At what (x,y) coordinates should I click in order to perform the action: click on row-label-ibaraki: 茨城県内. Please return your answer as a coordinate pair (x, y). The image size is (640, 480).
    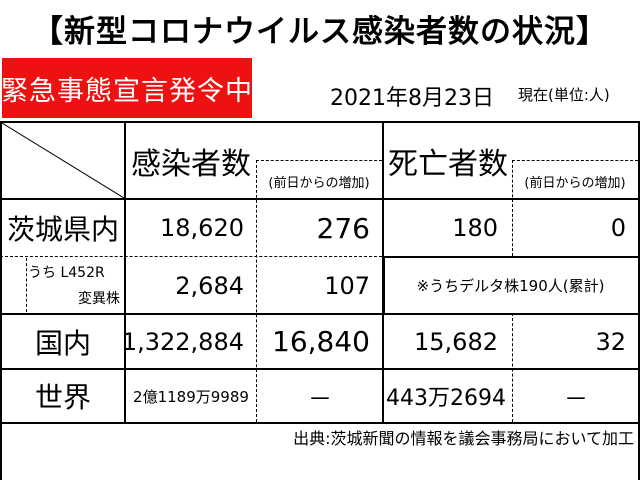
    Looking at the image, I should click on (62, 229).